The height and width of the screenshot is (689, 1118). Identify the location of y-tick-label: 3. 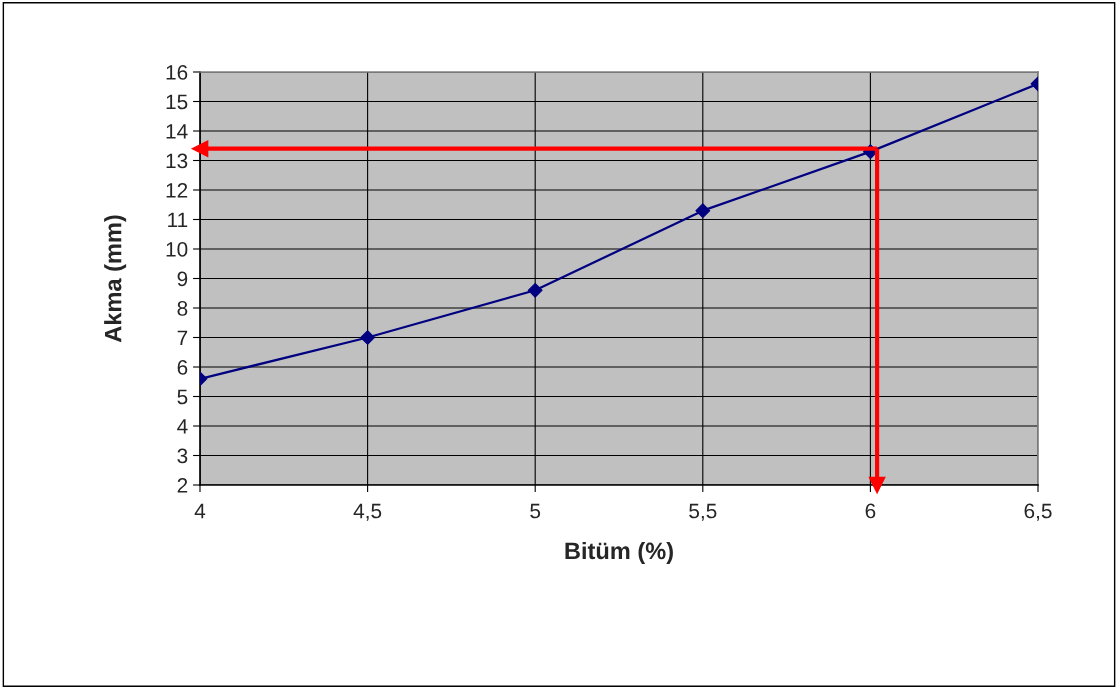
(182, 456).